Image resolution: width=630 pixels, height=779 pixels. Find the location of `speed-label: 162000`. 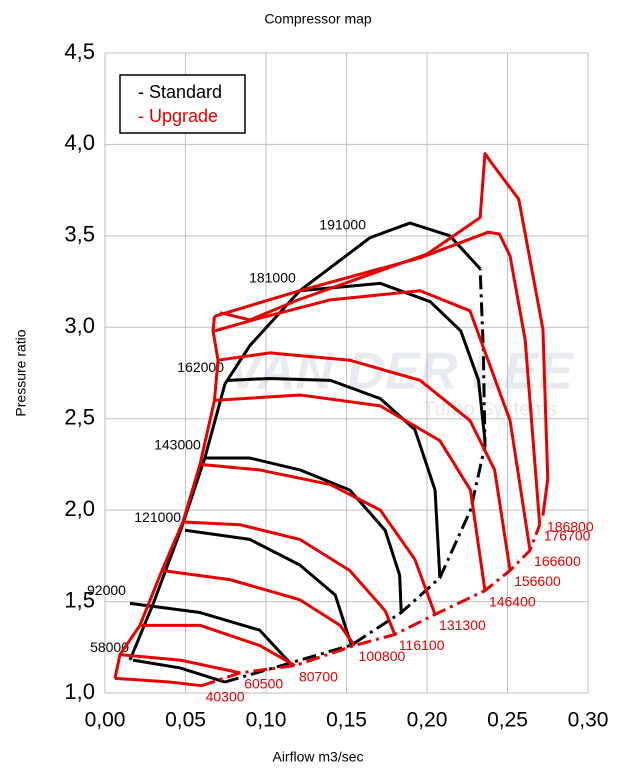

speed-label: 162000 is located at coordinates (200, 367).